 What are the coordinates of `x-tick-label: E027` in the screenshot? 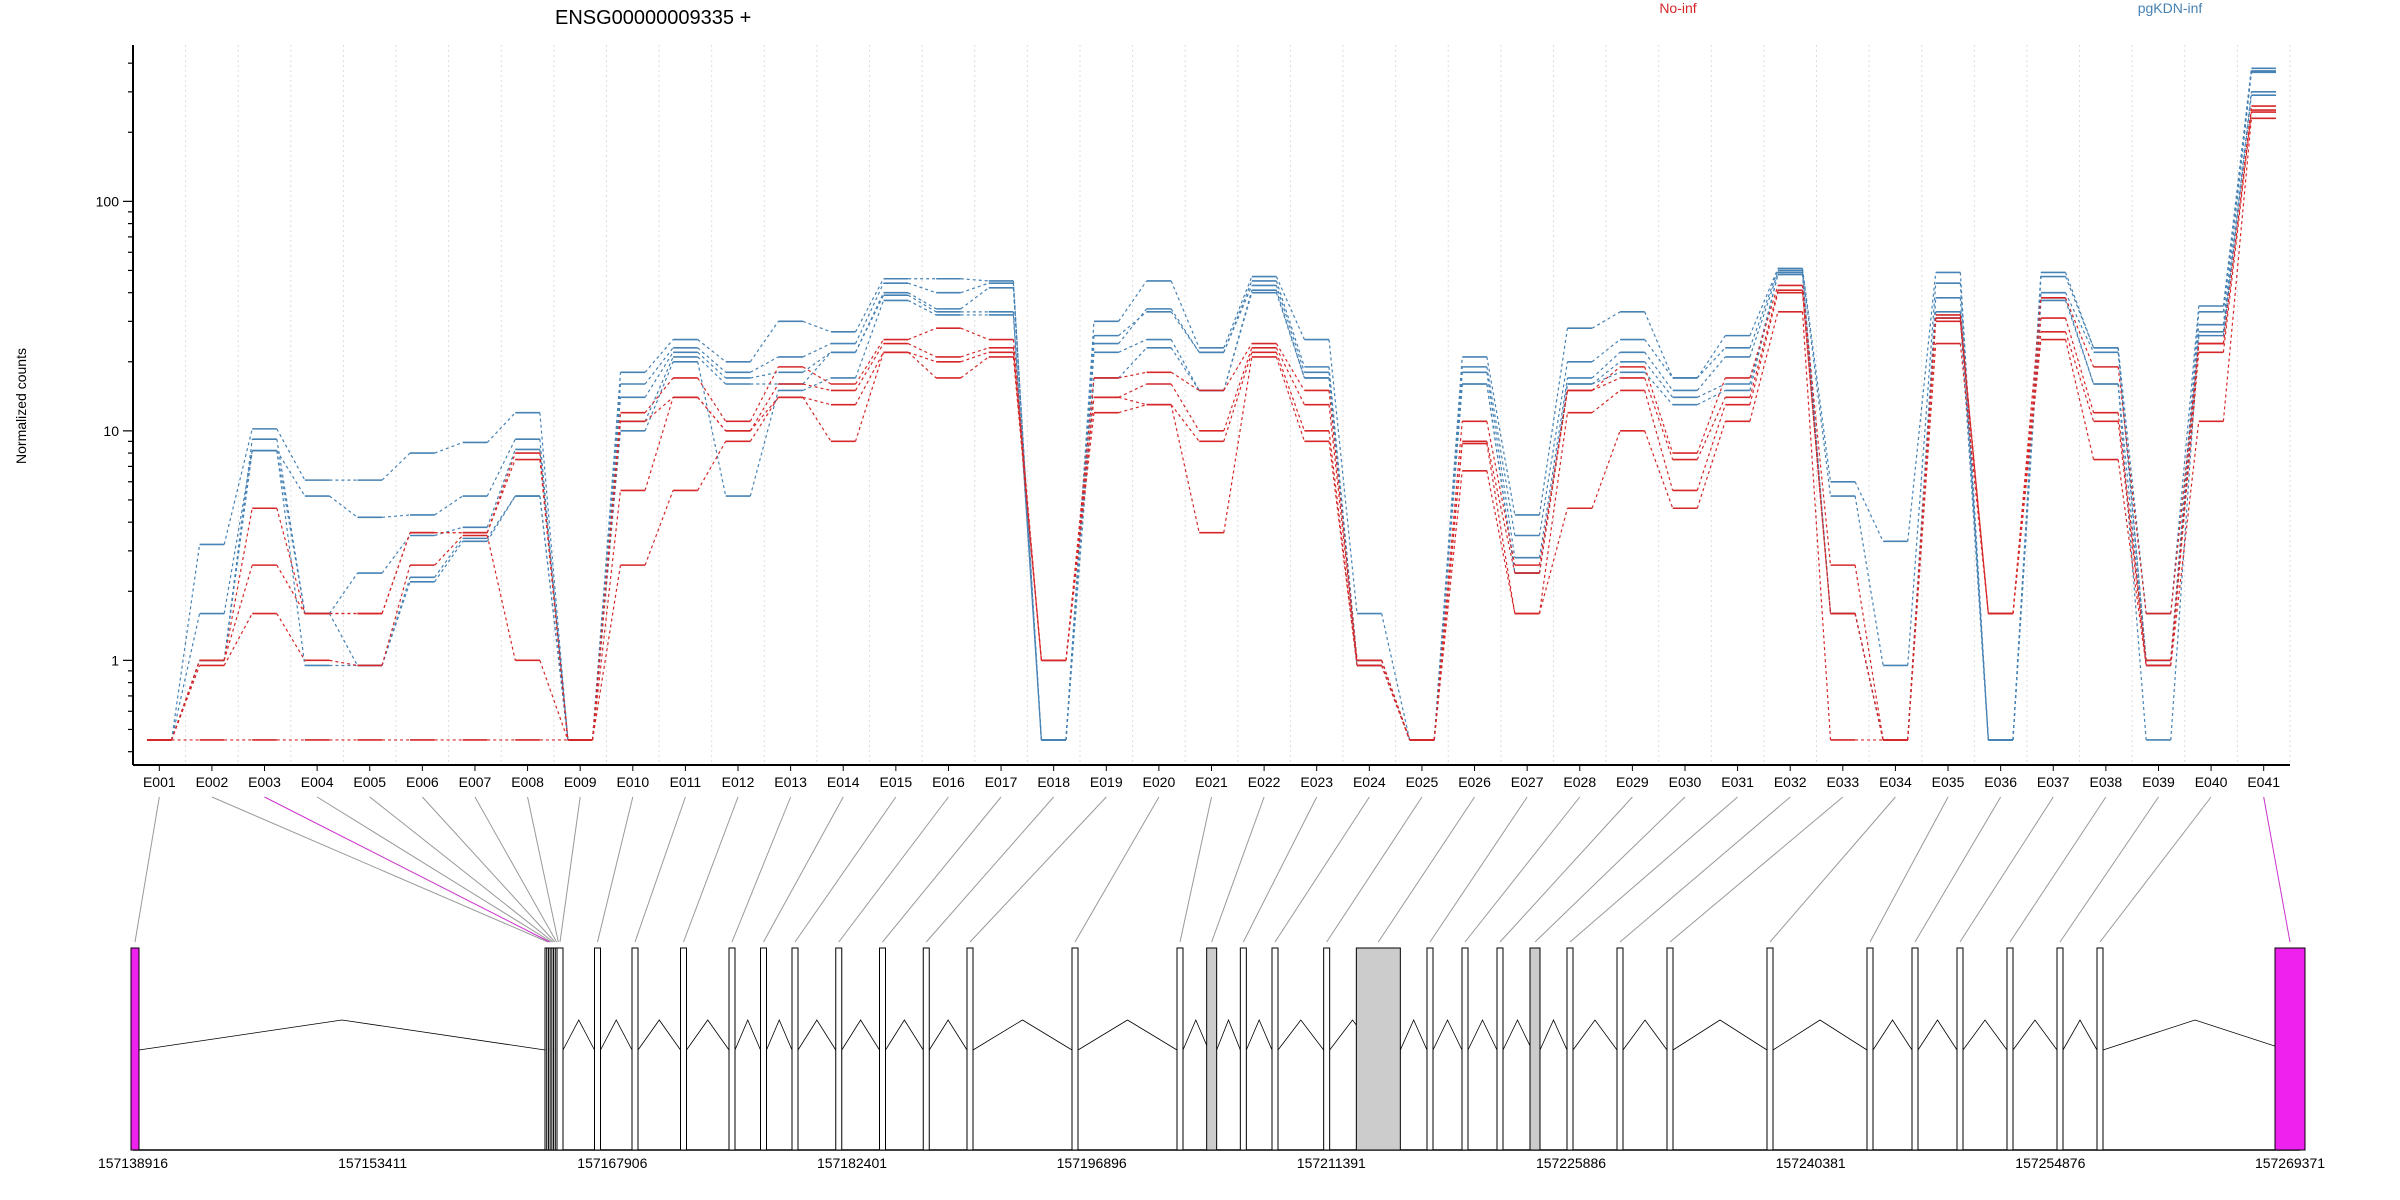 It's located at (1527, 782).